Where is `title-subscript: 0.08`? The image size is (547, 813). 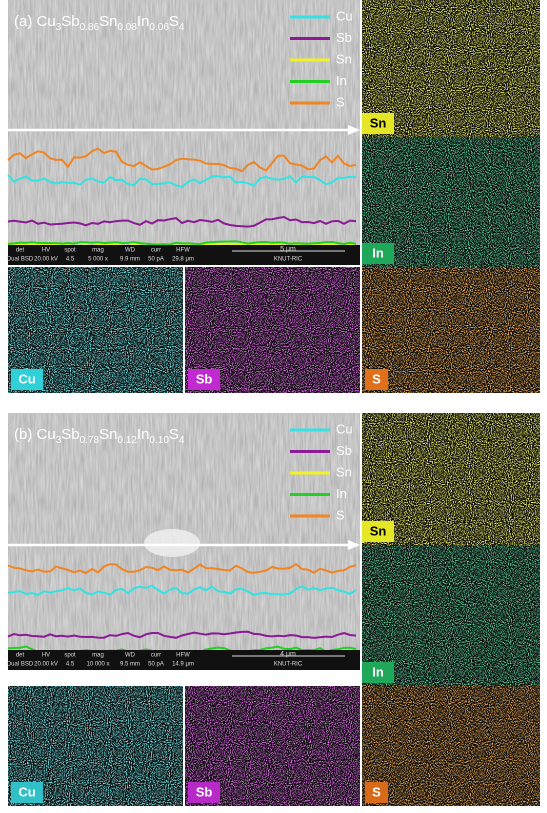
title-subscript: 0.08 is located at coordinates (127, 27).